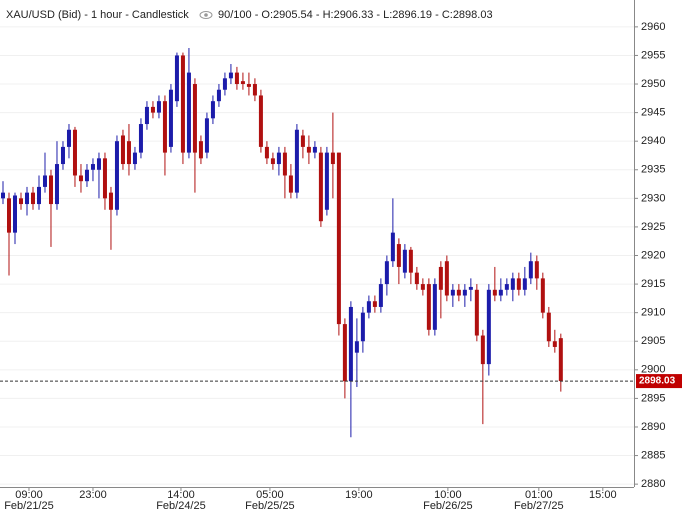  What do you see at coordinates (653, 313) in the screenshot?
I see `y-tick-label: 2910` at bounding box center [653, 313].